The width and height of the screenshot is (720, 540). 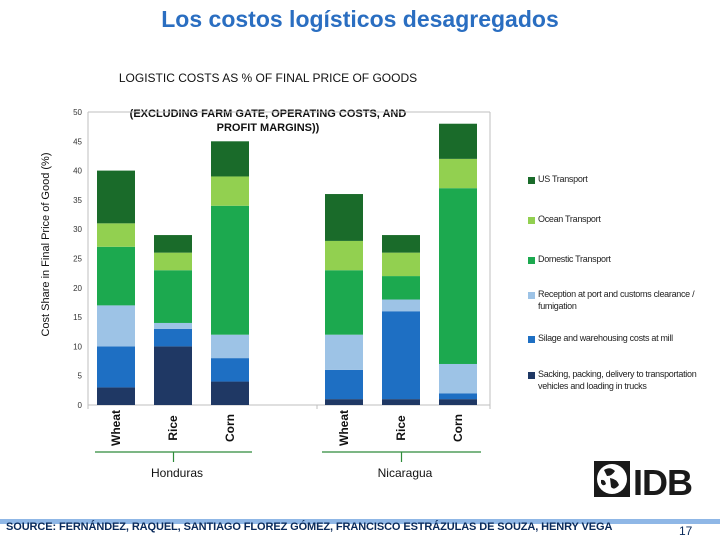 I want to click on legend-label: Domestic Transport, so click(x=574, y=259).